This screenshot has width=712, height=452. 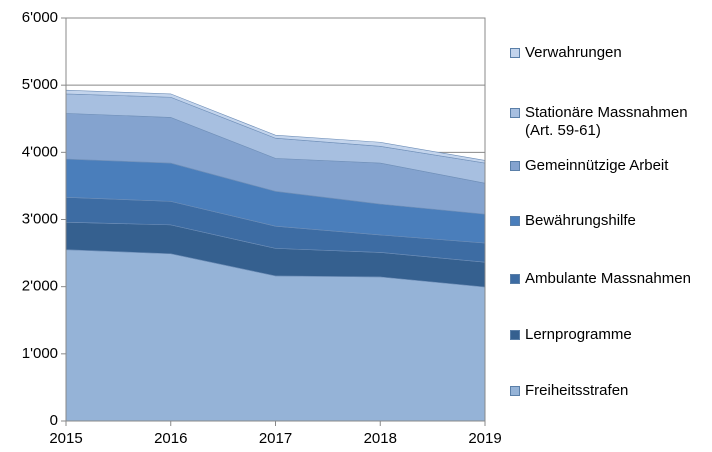 I want to click on legend-item: Bewährungshilfe, so click(x=610, y=221).